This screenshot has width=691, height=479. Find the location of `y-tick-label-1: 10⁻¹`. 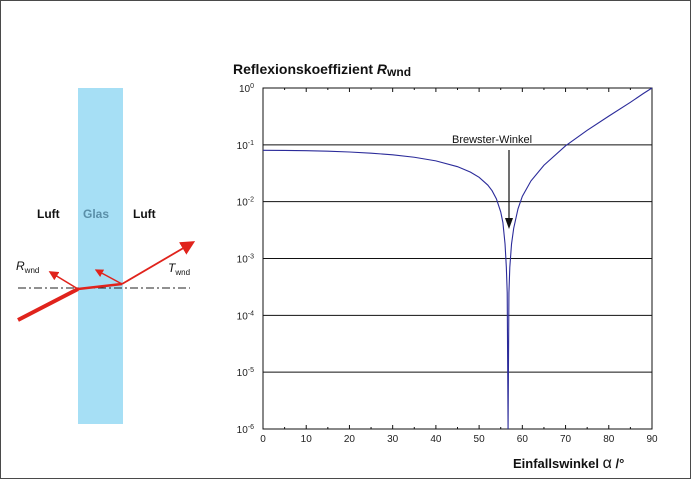

y-tick-label-1: 10⁻¹ is located at coordinates (245, 146).